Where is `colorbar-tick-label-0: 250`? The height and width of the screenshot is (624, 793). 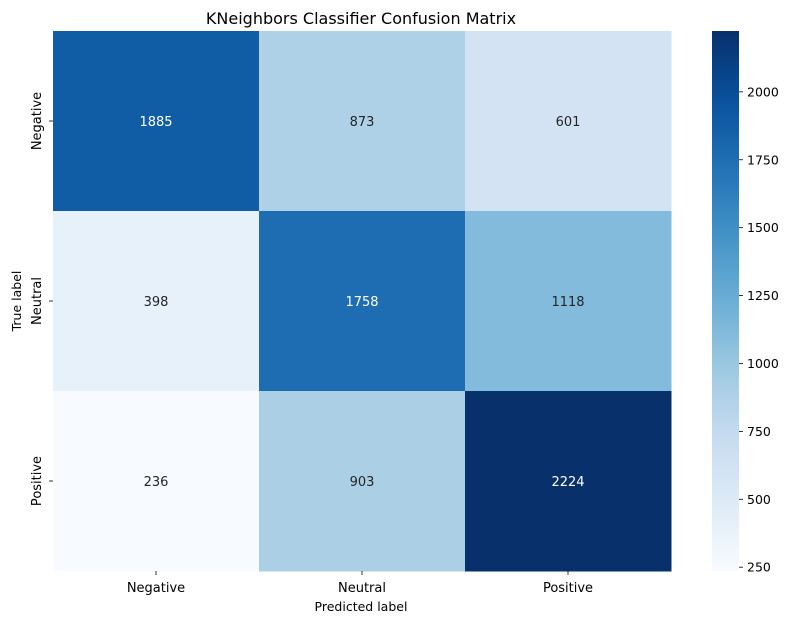 colorbar-tick-label-0: 250 is located at coordinates (759, 567).